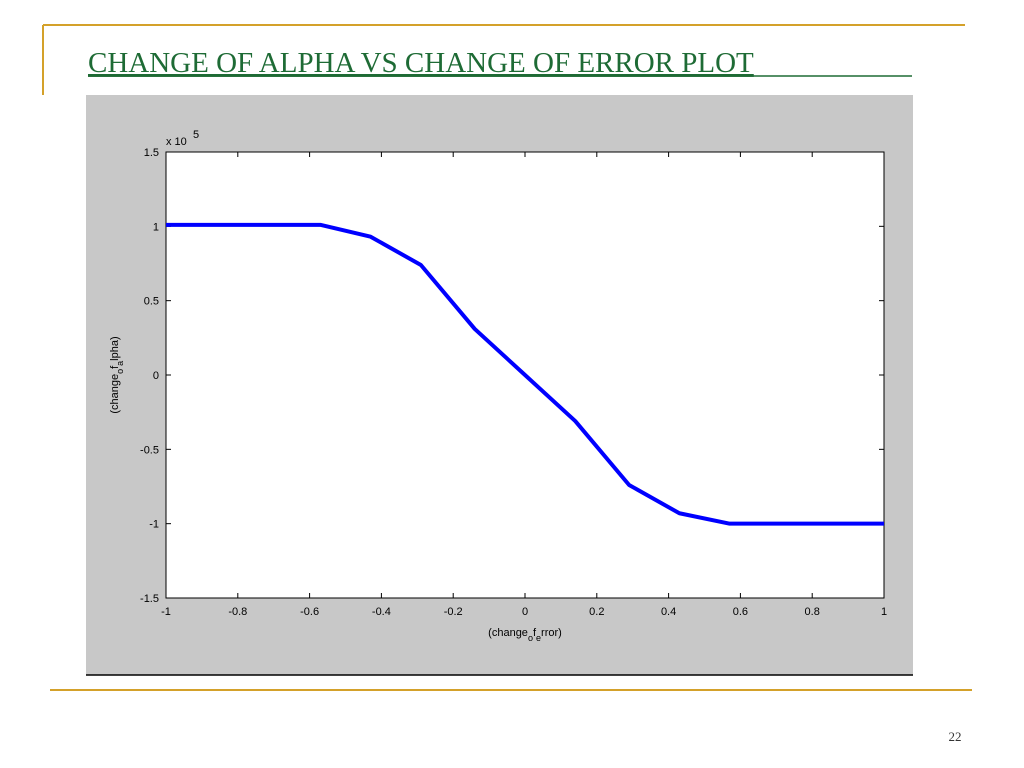 The width and height of the screenshot is (1024, 768). Describe the element at coordinates (538, 638) in the screenshot. I see `x-axis-label-part: e` at that location.